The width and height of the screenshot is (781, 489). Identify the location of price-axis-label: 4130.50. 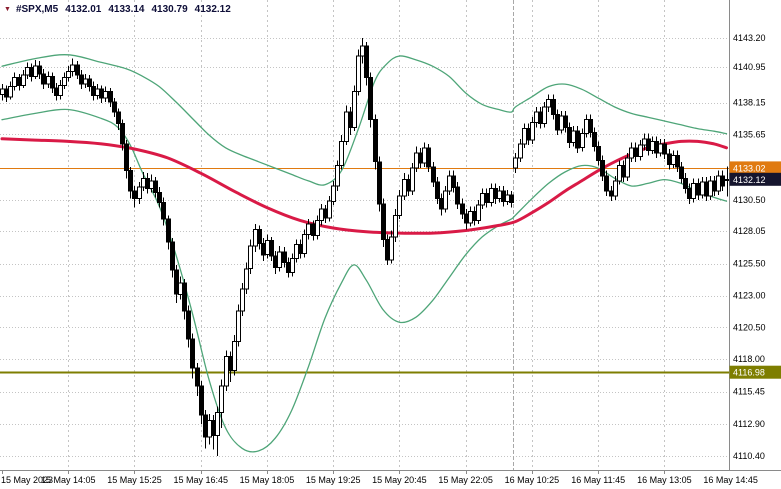
(749, 200).